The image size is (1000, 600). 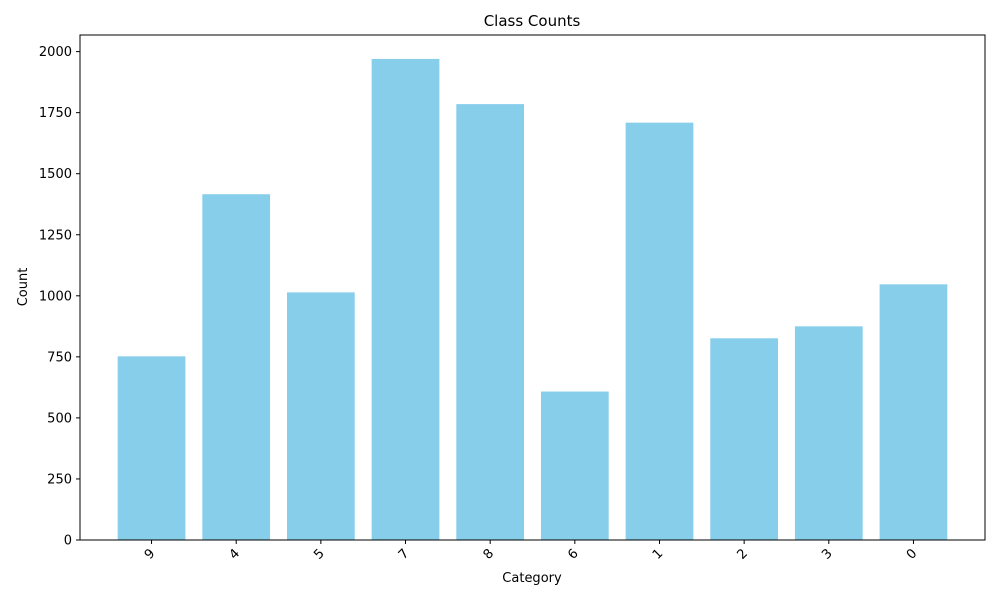 I want to click on y-tick-label: 750, so click(x=59, y=357).